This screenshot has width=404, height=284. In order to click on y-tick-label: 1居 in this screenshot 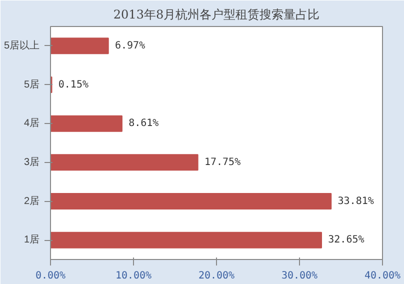, I will do `click(32, 240)`.